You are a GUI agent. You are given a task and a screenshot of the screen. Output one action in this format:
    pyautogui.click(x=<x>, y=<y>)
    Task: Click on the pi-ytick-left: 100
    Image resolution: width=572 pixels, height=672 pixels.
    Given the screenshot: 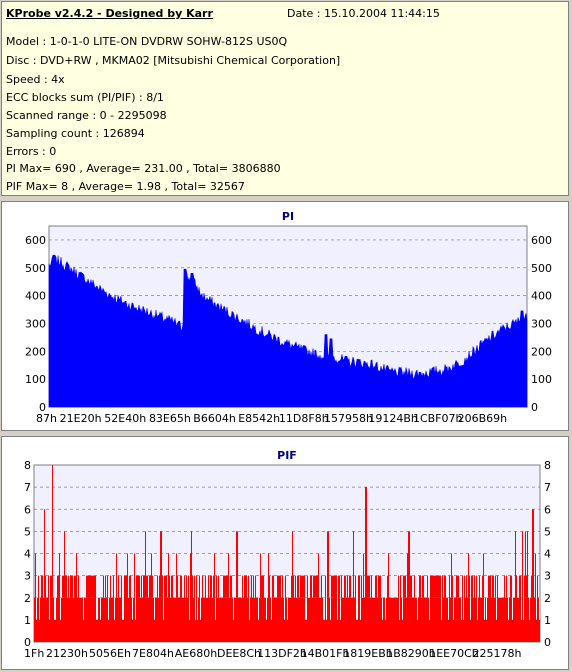 What is the action you would take?
    pyautogui.click(x=35, y=379)
    